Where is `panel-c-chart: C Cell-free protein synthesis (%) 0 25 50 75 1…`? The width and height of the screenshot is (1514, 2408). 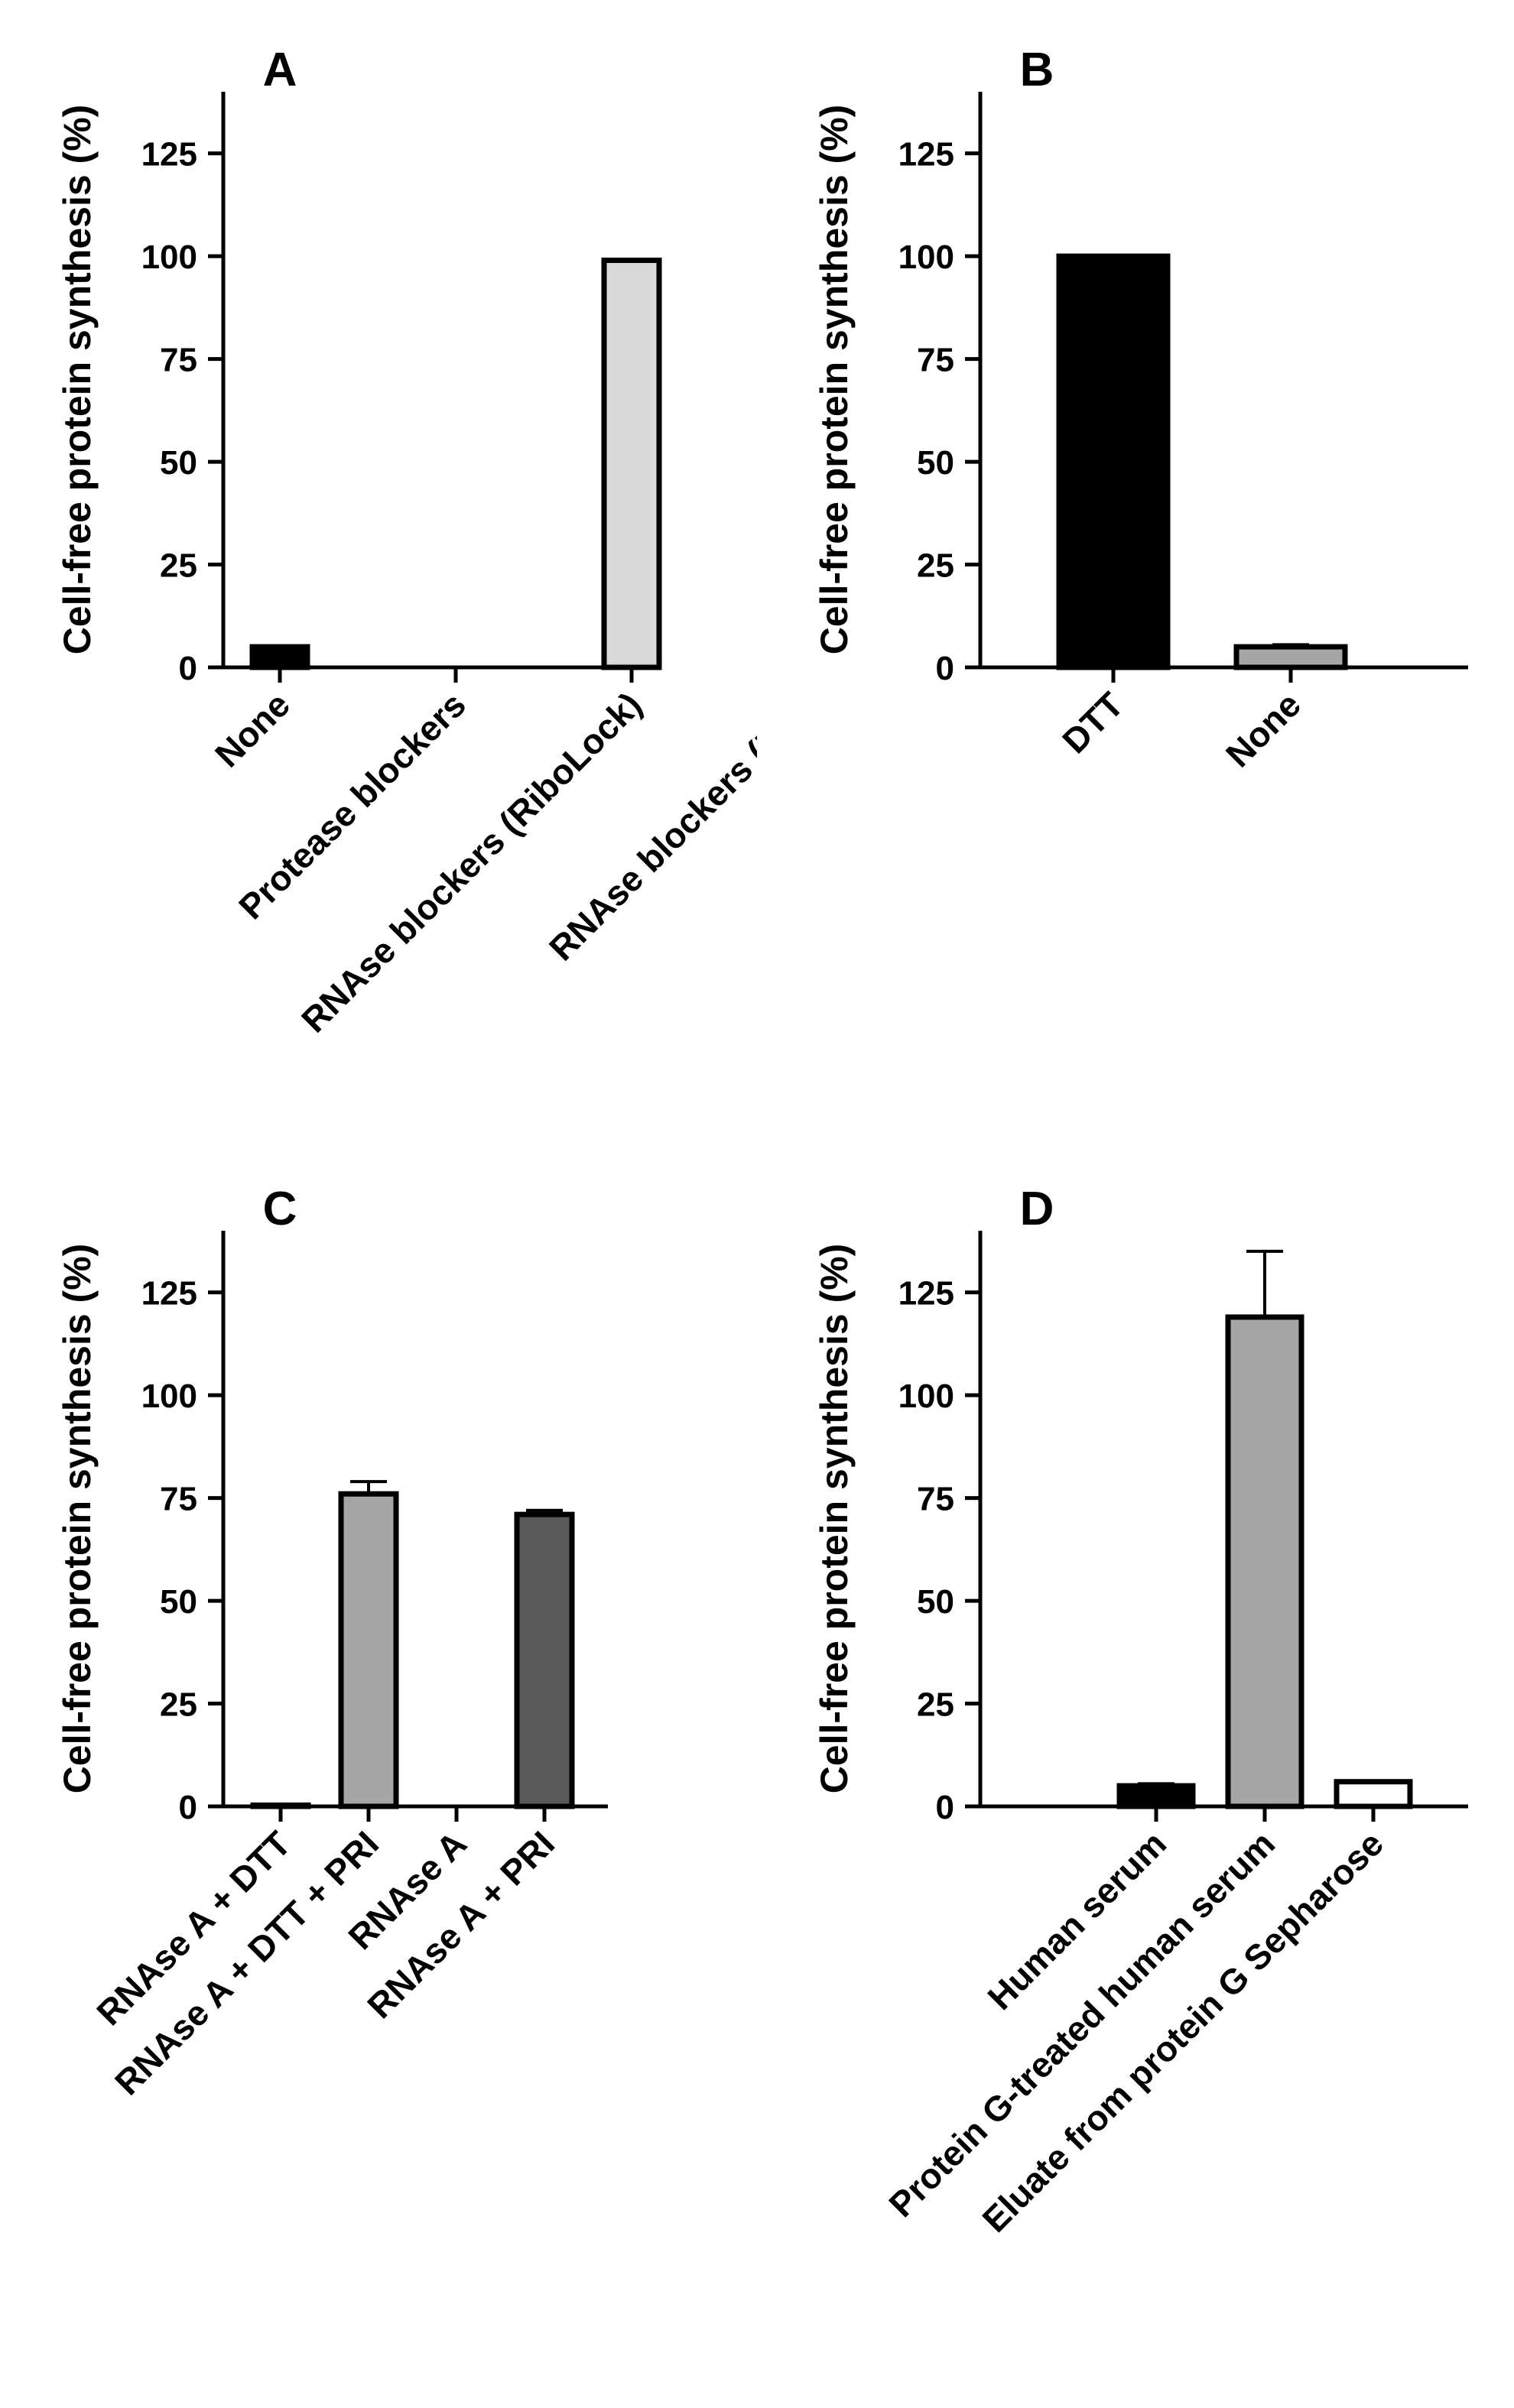 panel-c-chart: C Cell-free protein synthesis (%) 0 25 50 75 1… is located at coordinates (332, 1643).